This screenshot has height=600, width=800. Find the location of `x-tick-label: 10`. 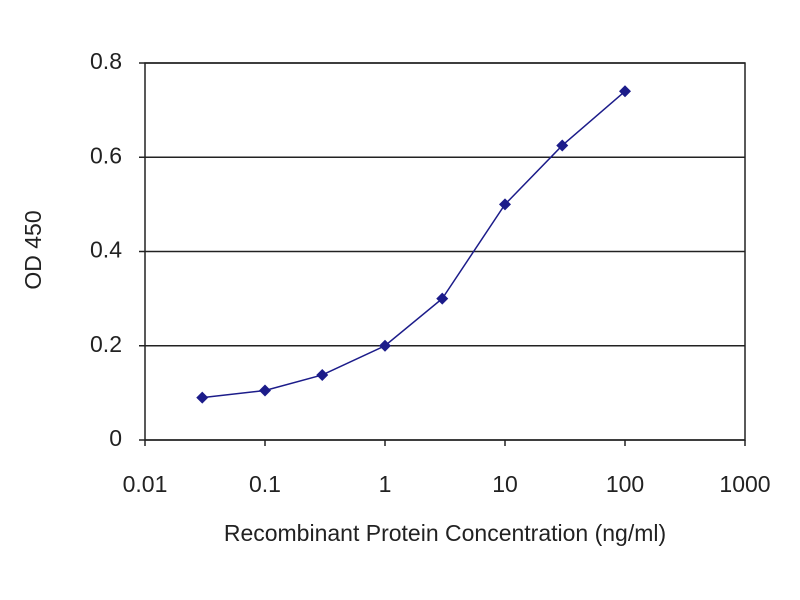

x-tick-label: 10 is located at coordinates (505, 484).